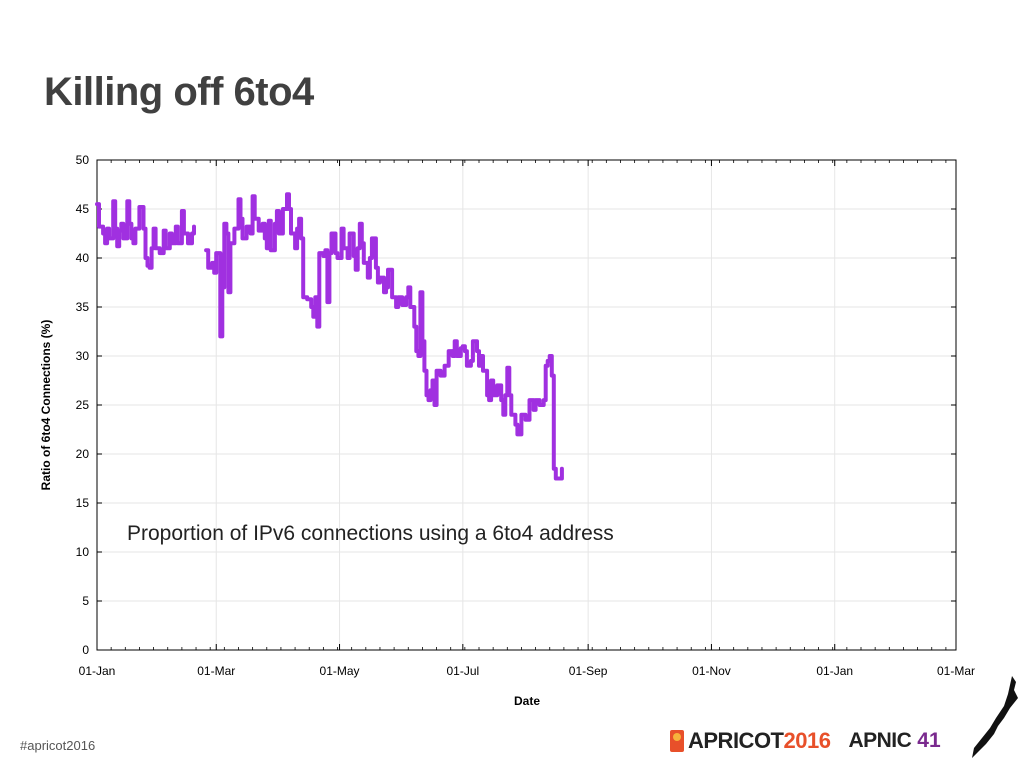 The image size is (1024, 768). What do you see at coordinates (83, 258) in the screenshot?
I see `y-tick-label: 40` at bounding box center [83, 258].